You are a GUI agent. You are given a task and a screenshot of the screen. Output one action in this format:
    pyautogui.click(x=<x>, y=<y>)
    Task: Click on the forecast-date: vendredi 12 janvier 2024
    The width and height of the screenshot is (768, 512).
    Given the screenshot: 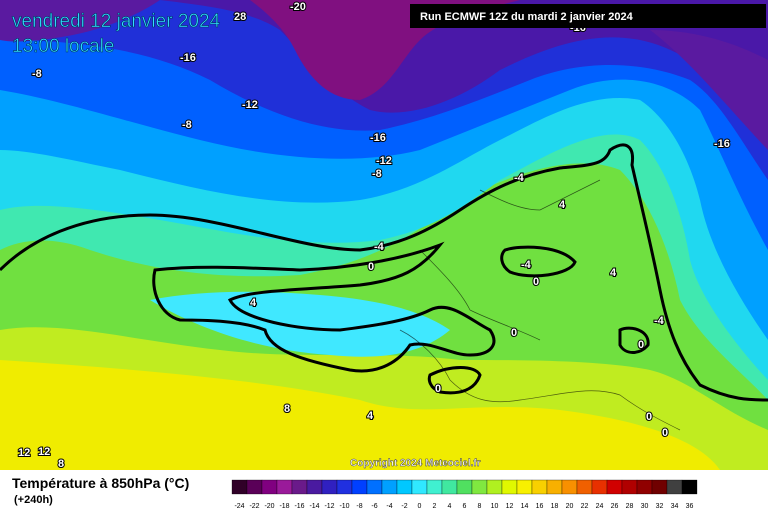 What is the action you would take?
    pyautogui.click(x=116, y=21)
    